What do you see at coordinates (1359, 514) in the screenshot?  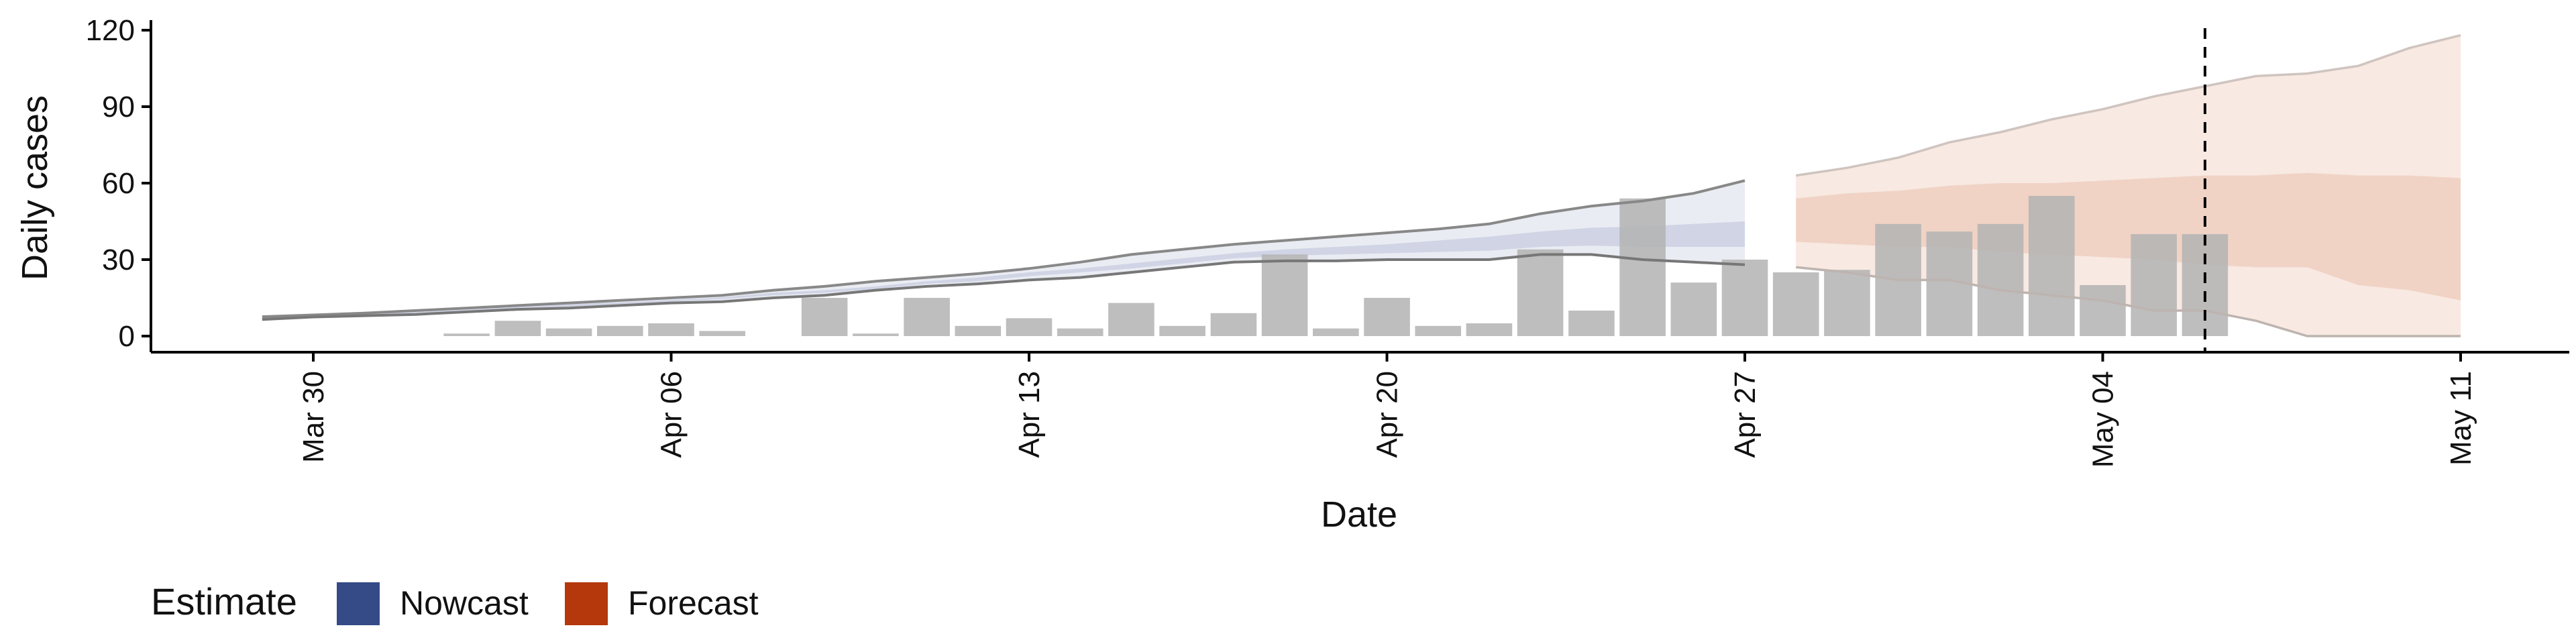 I see `x-axis-title: Date` at bounding box center [1359, 514].